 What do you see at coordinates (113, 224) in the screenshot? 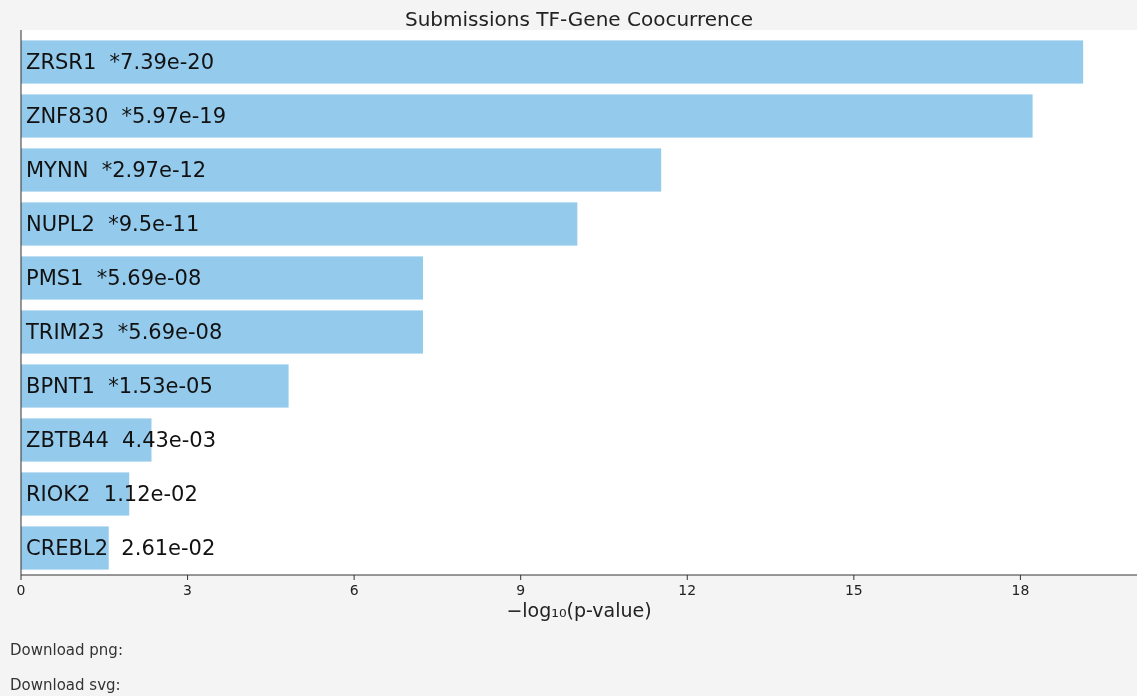
I see `y-tick-label: NUPL2 *9.5e-11` at bounding box center [113, 224].